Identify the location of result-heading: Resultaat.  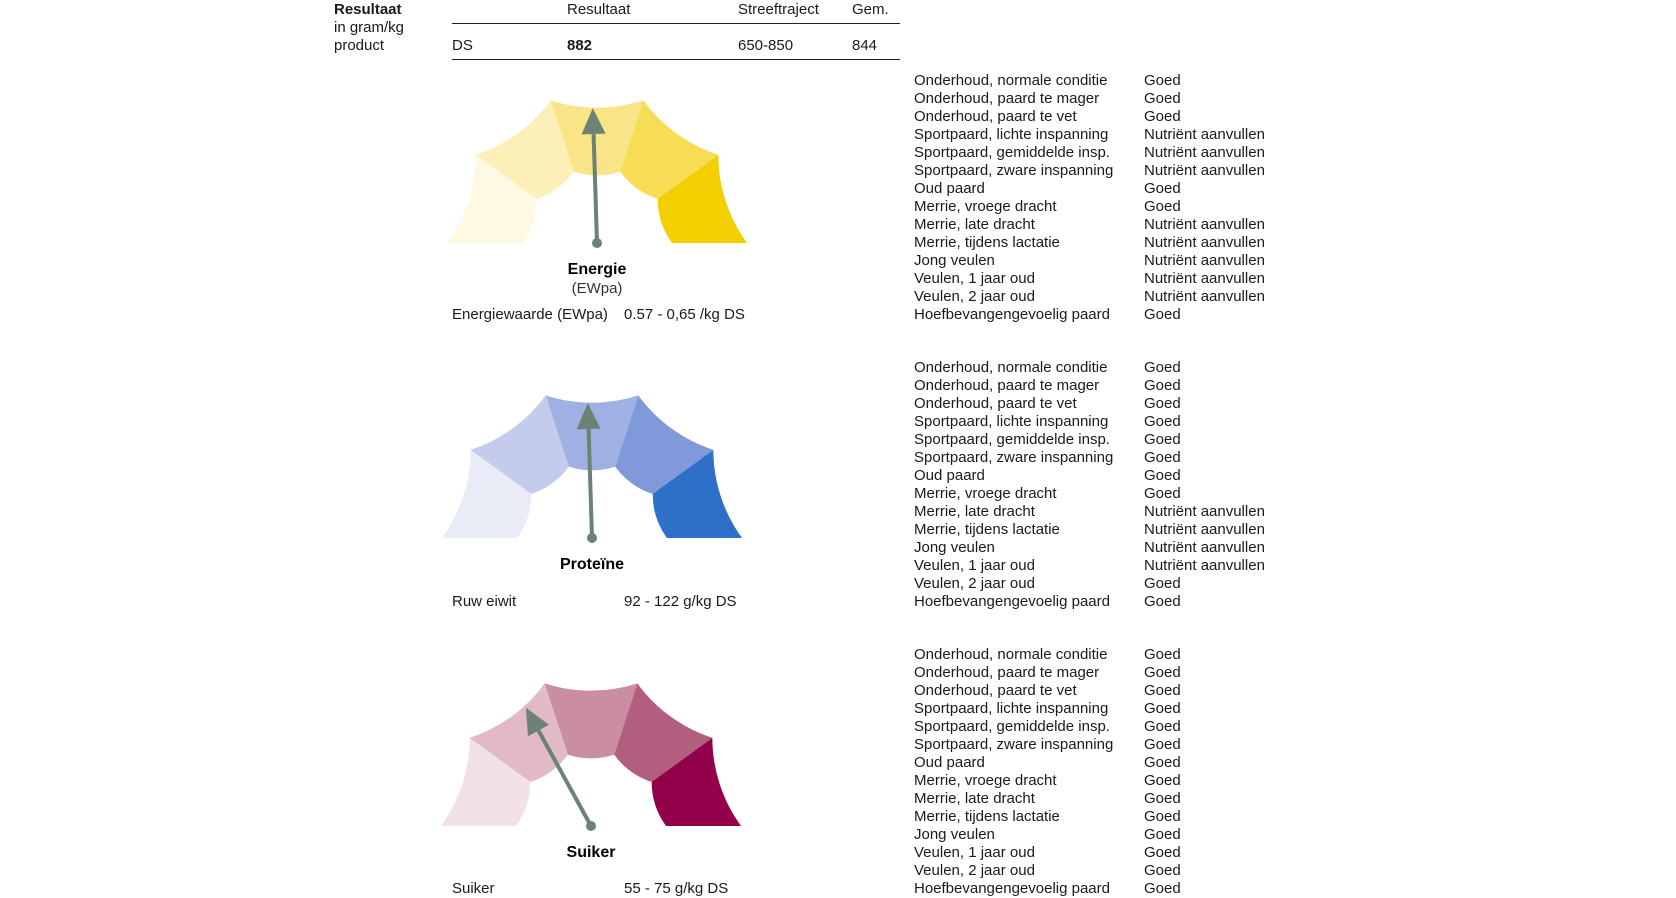
(368, 9).